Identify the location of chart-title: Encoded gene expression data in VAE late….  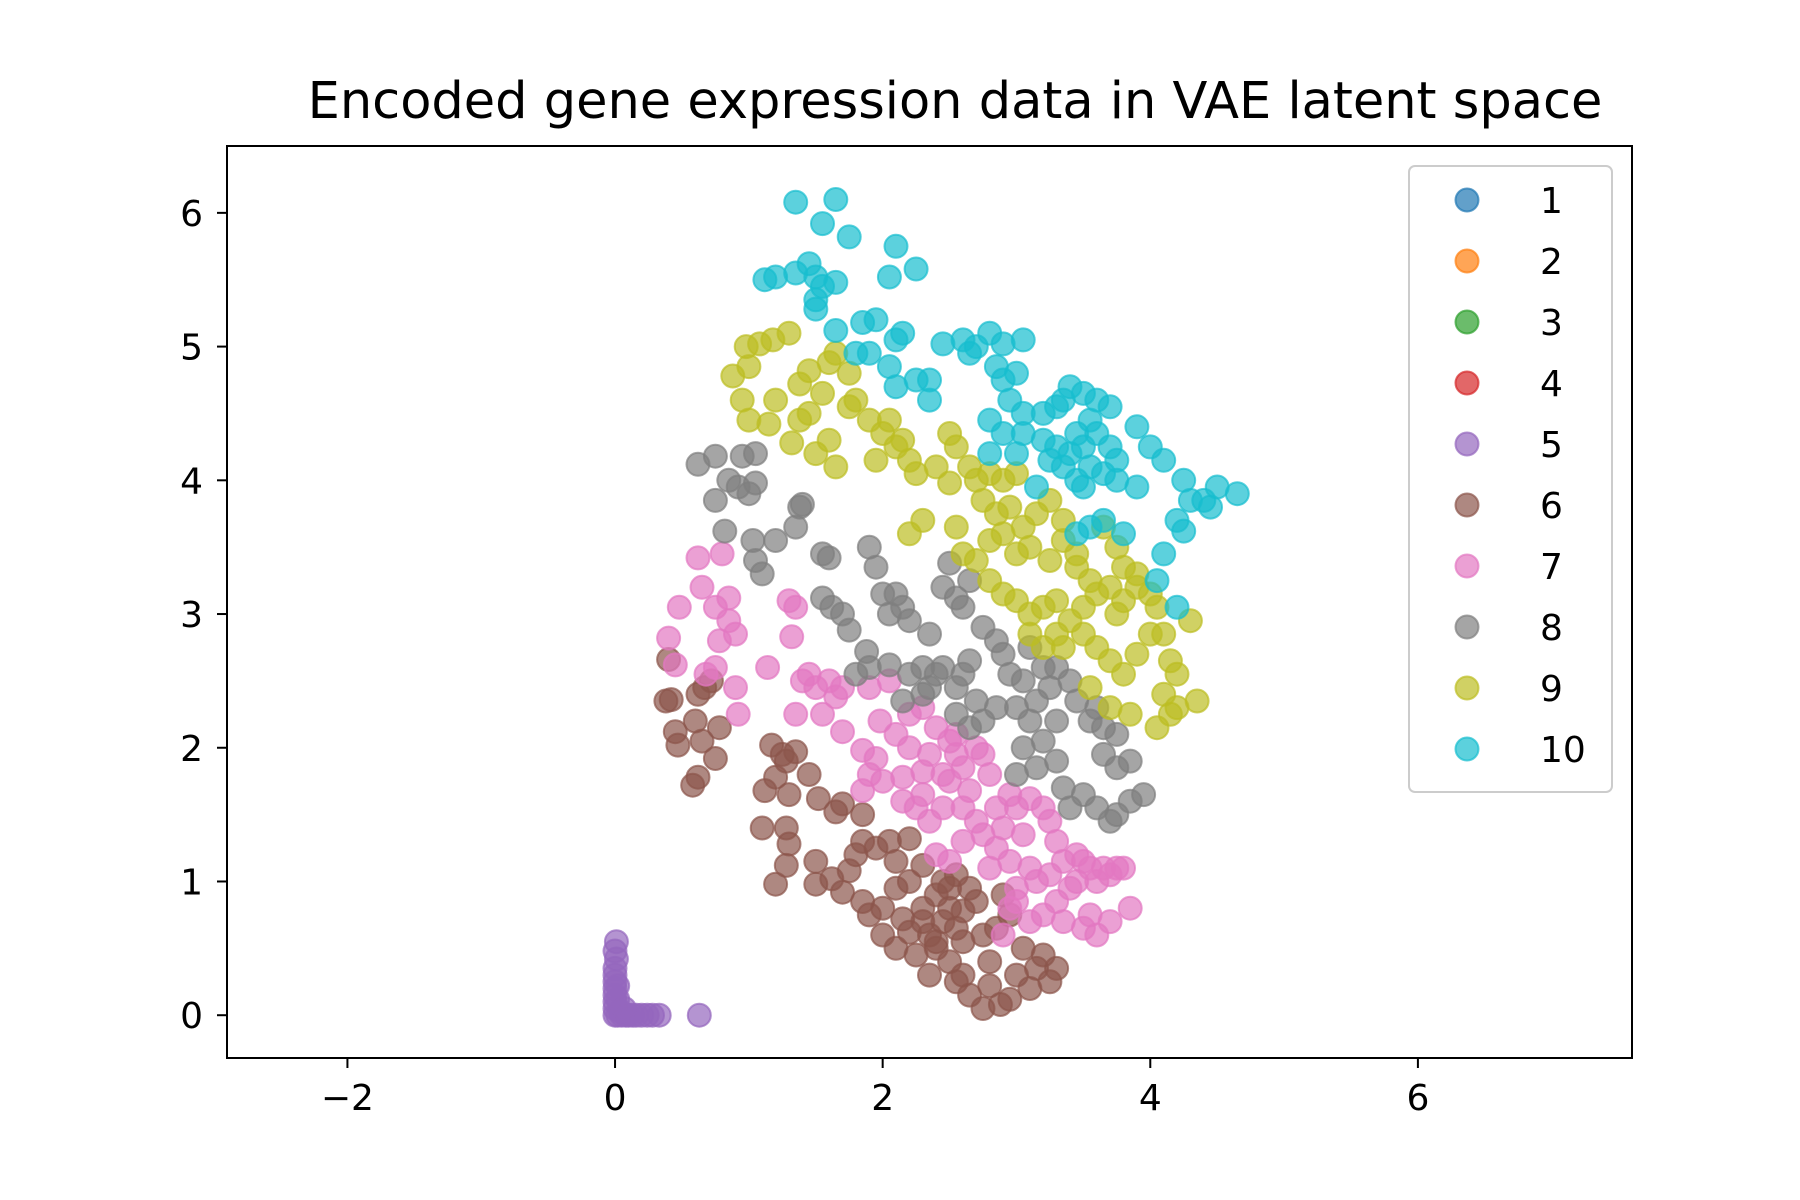
(955, 101).